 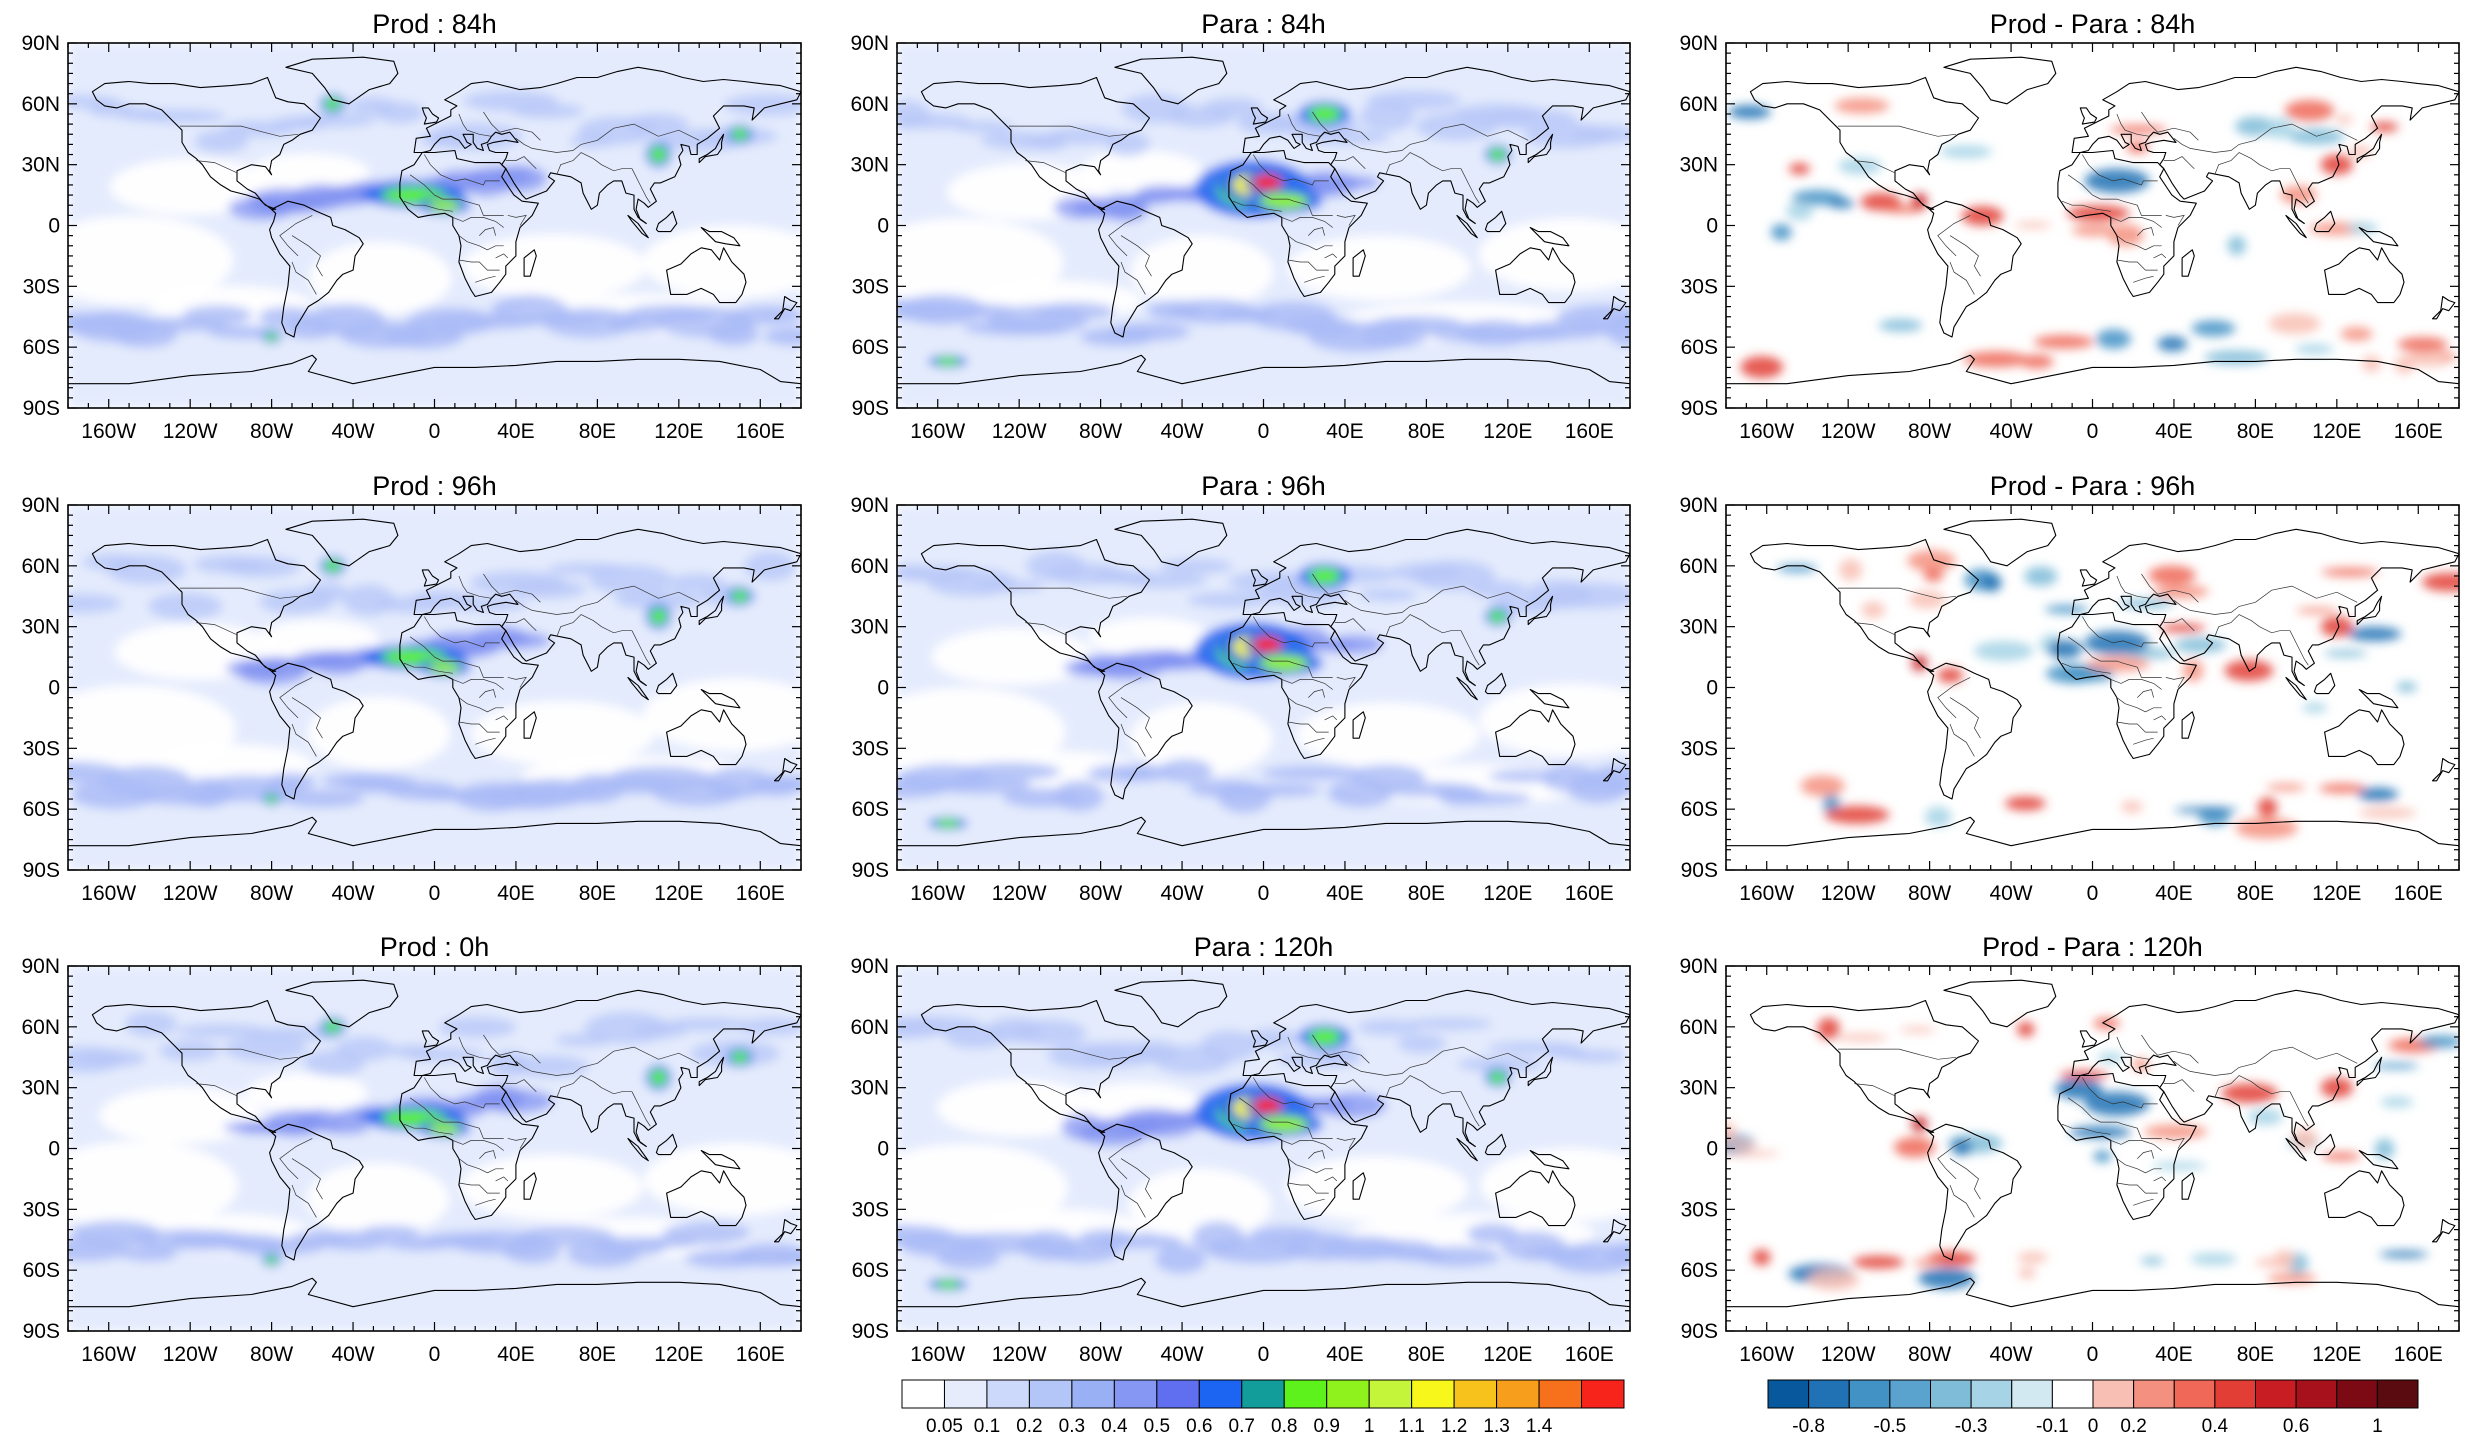 What do you see at coordinates (2265, 1068) in the screenshot?
I see `coastline-eurasia` at bounding box center [2265, 1068].